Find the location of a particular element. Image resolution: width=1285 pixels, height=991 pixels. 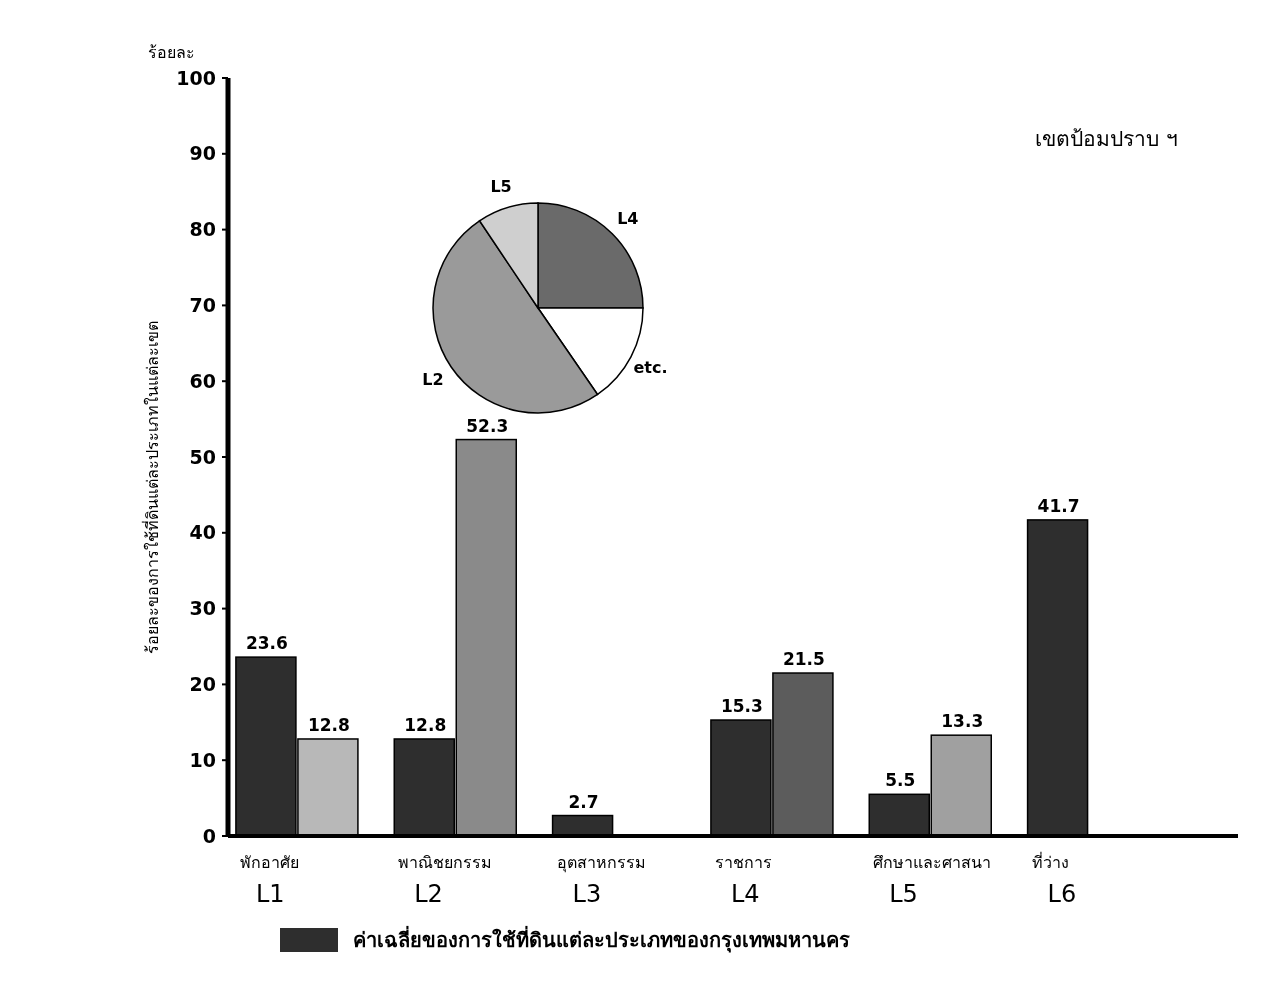

data-label: 15.3 is located at coordinates (741, 706).